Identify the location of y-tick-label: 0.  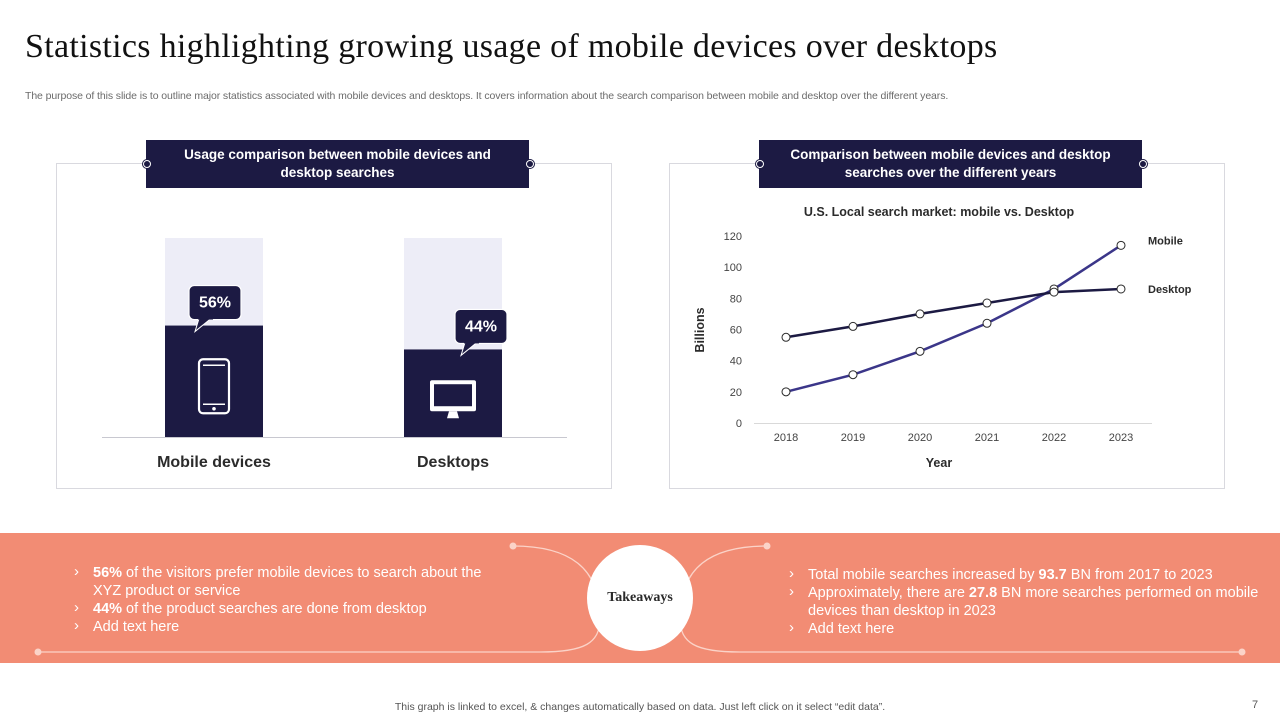
(739, 424).